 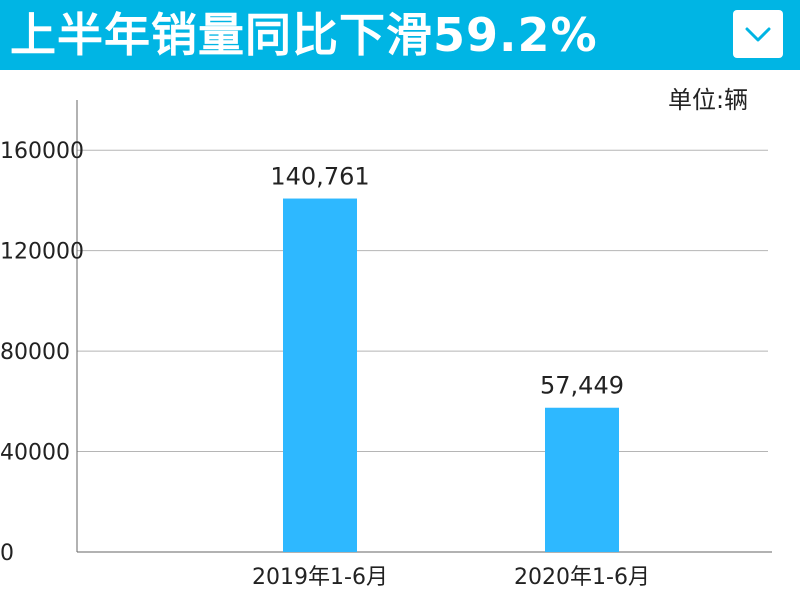 What do you see at coordinates (451, 577) in the screenshot?
I see `x-tick-labels: 2019年1-6月 2020年1-6月` at bounding box center [451, 577].